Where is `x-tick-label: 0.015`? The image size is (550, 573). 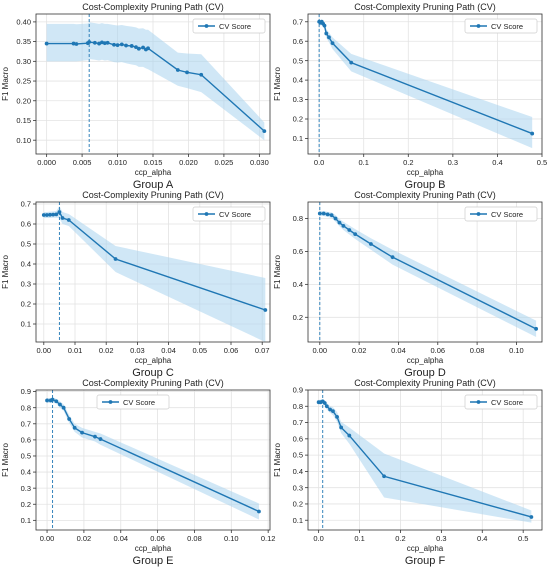 x-tick-label: 0.015 is located at coordinates (153, 162).